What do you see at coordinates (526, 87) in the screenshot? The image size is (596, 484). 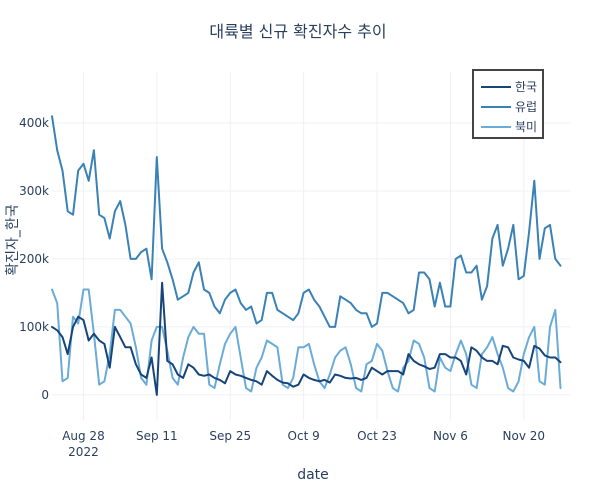 I see `legend-label: 한국` at bounding box center [526, 87].